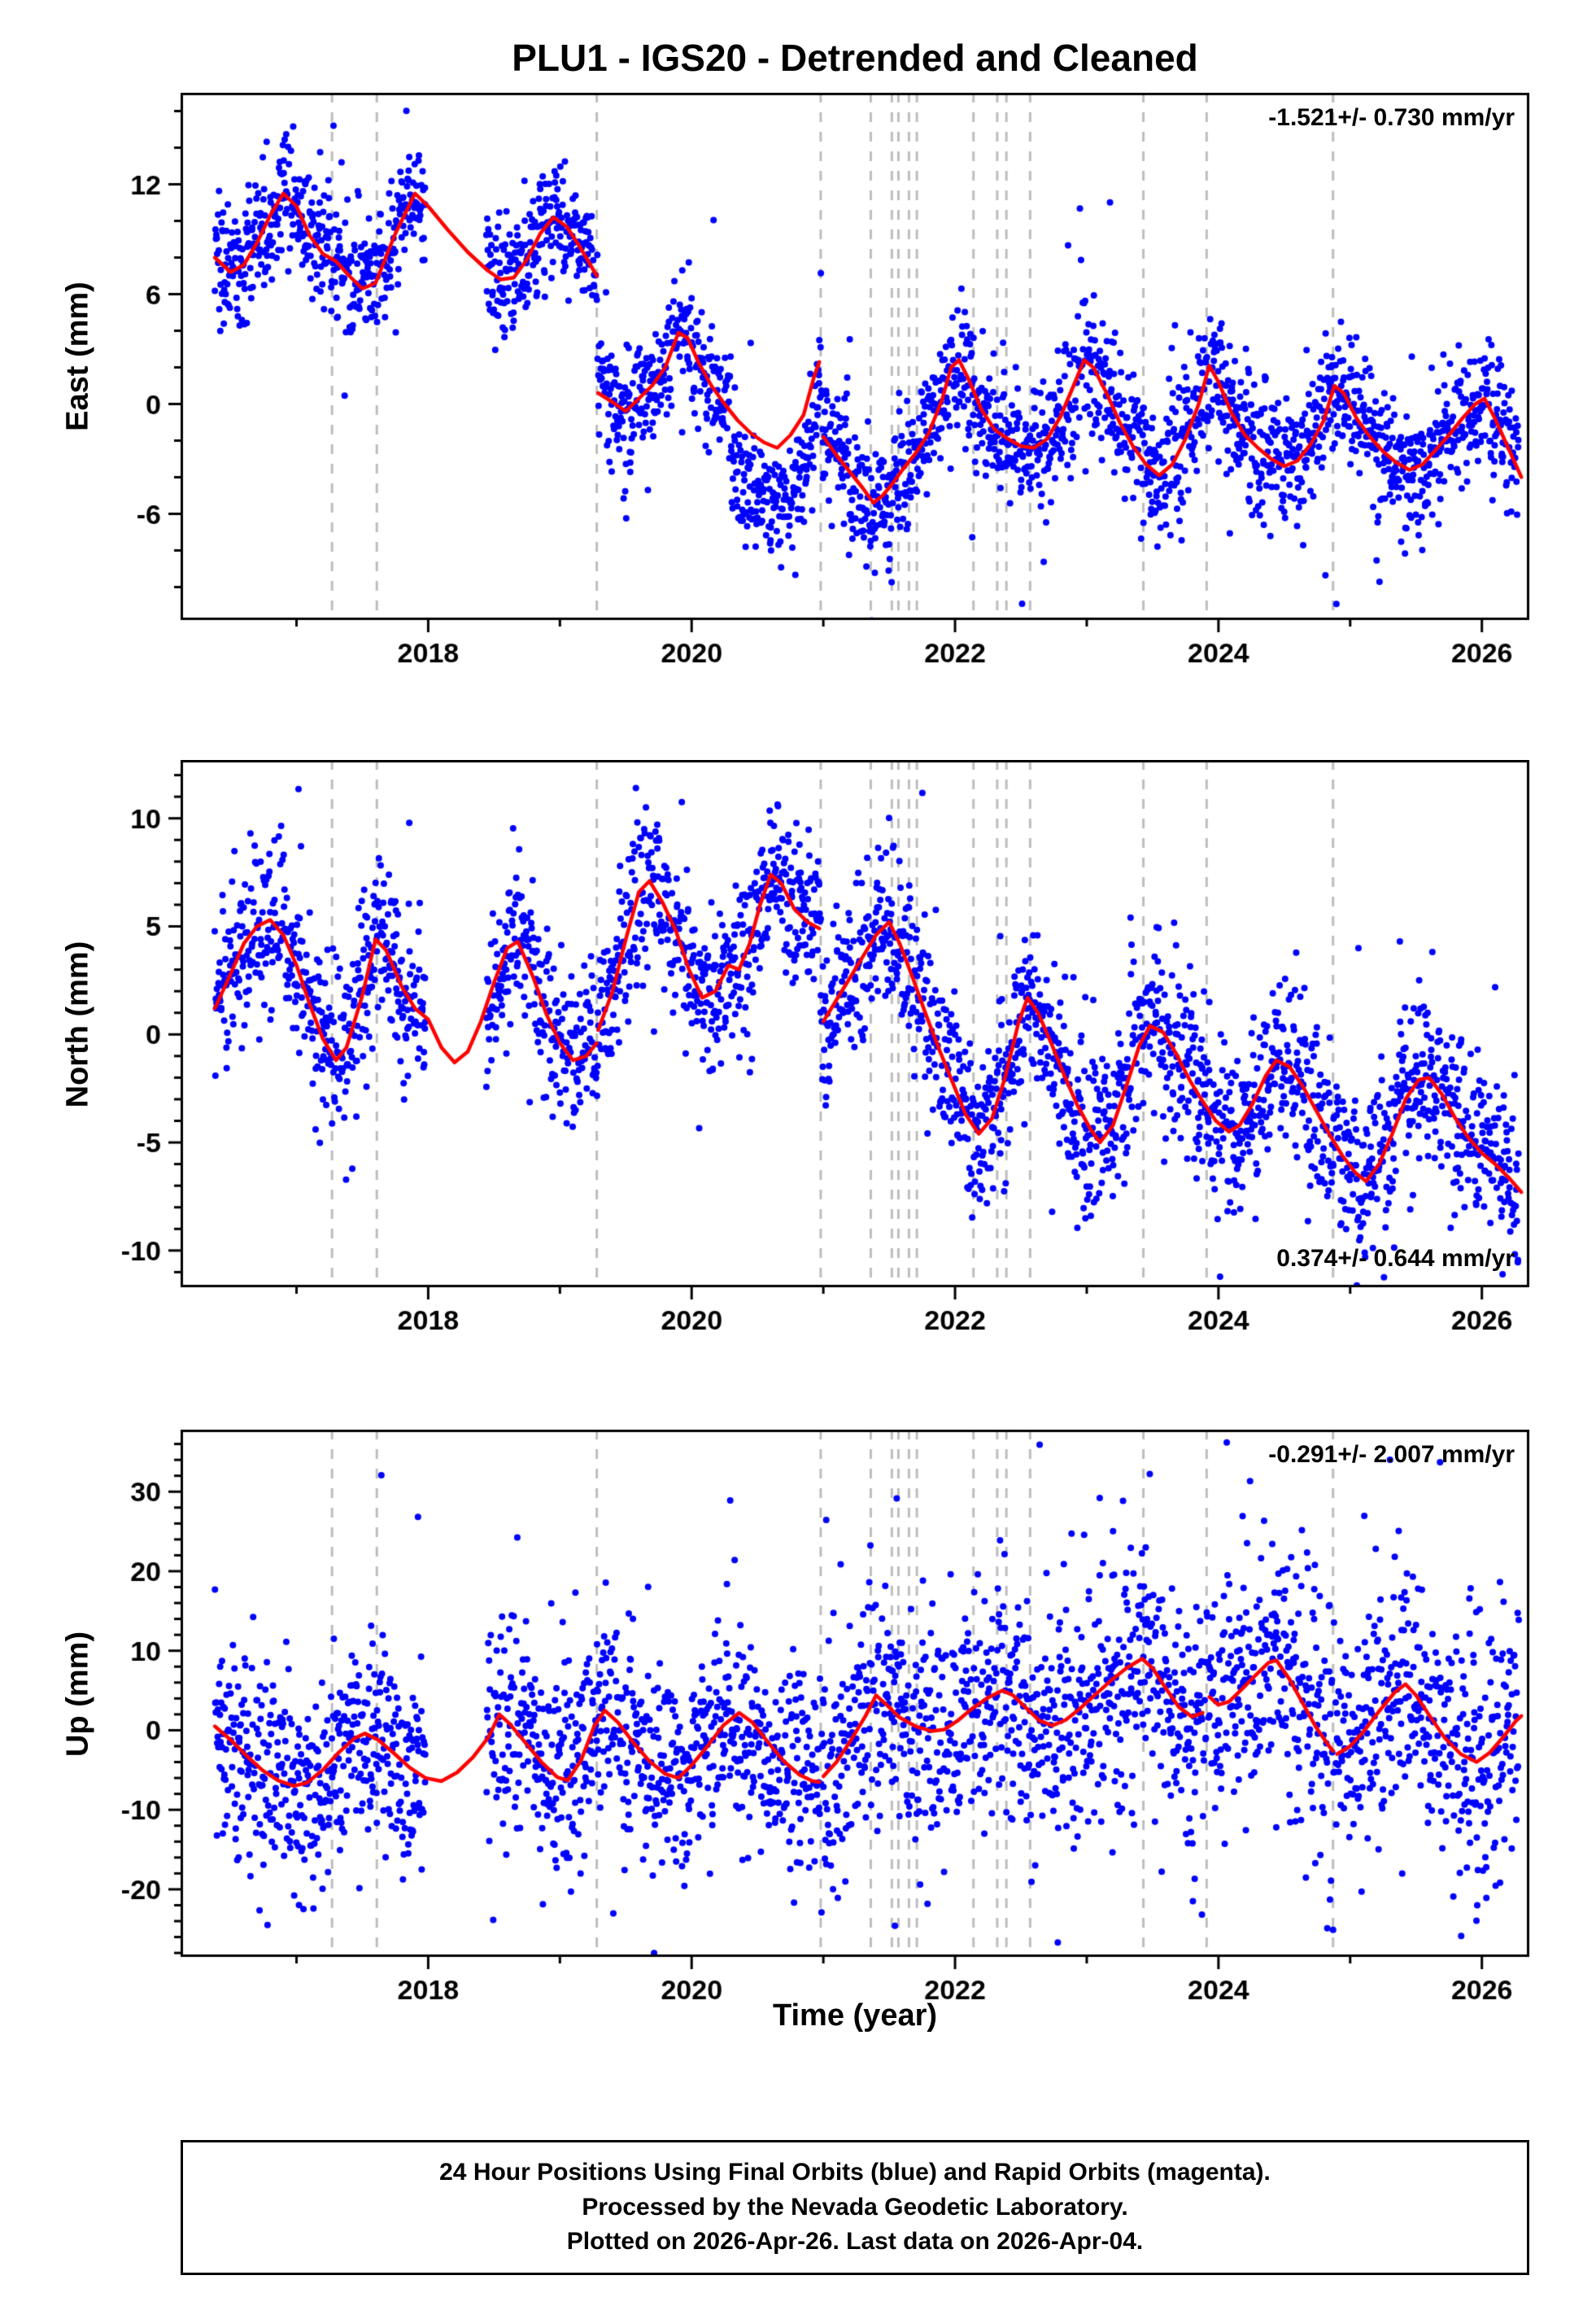  What do you see at coordinates (855, 2015) in the screenshot?
I see `x-axis-label: Time (year)` at bounding box center [855, 2015].